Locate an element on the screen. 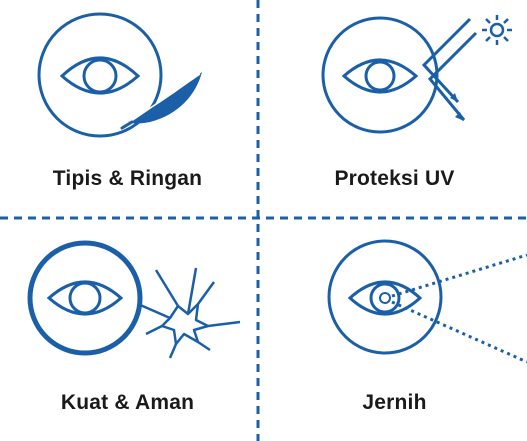 This screenshot has height=441, width=527. feather-icon is located at coordinates (161, 101).